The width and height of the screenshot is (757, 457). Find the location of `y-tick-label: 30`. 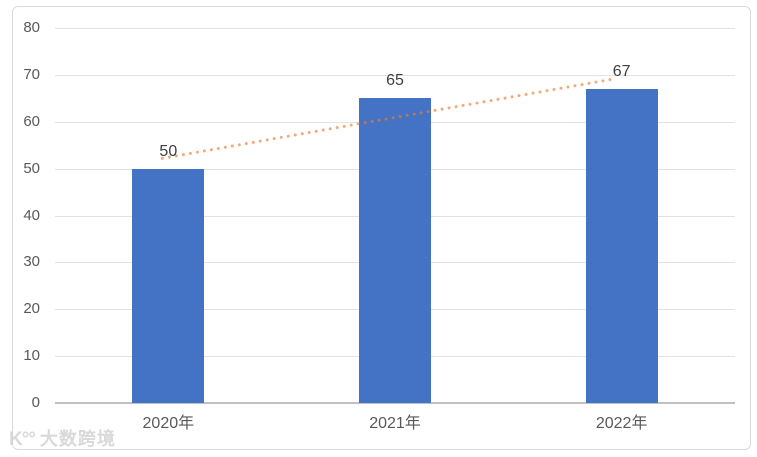

y-tick-label: 30 is located at coordinates (31, 262).